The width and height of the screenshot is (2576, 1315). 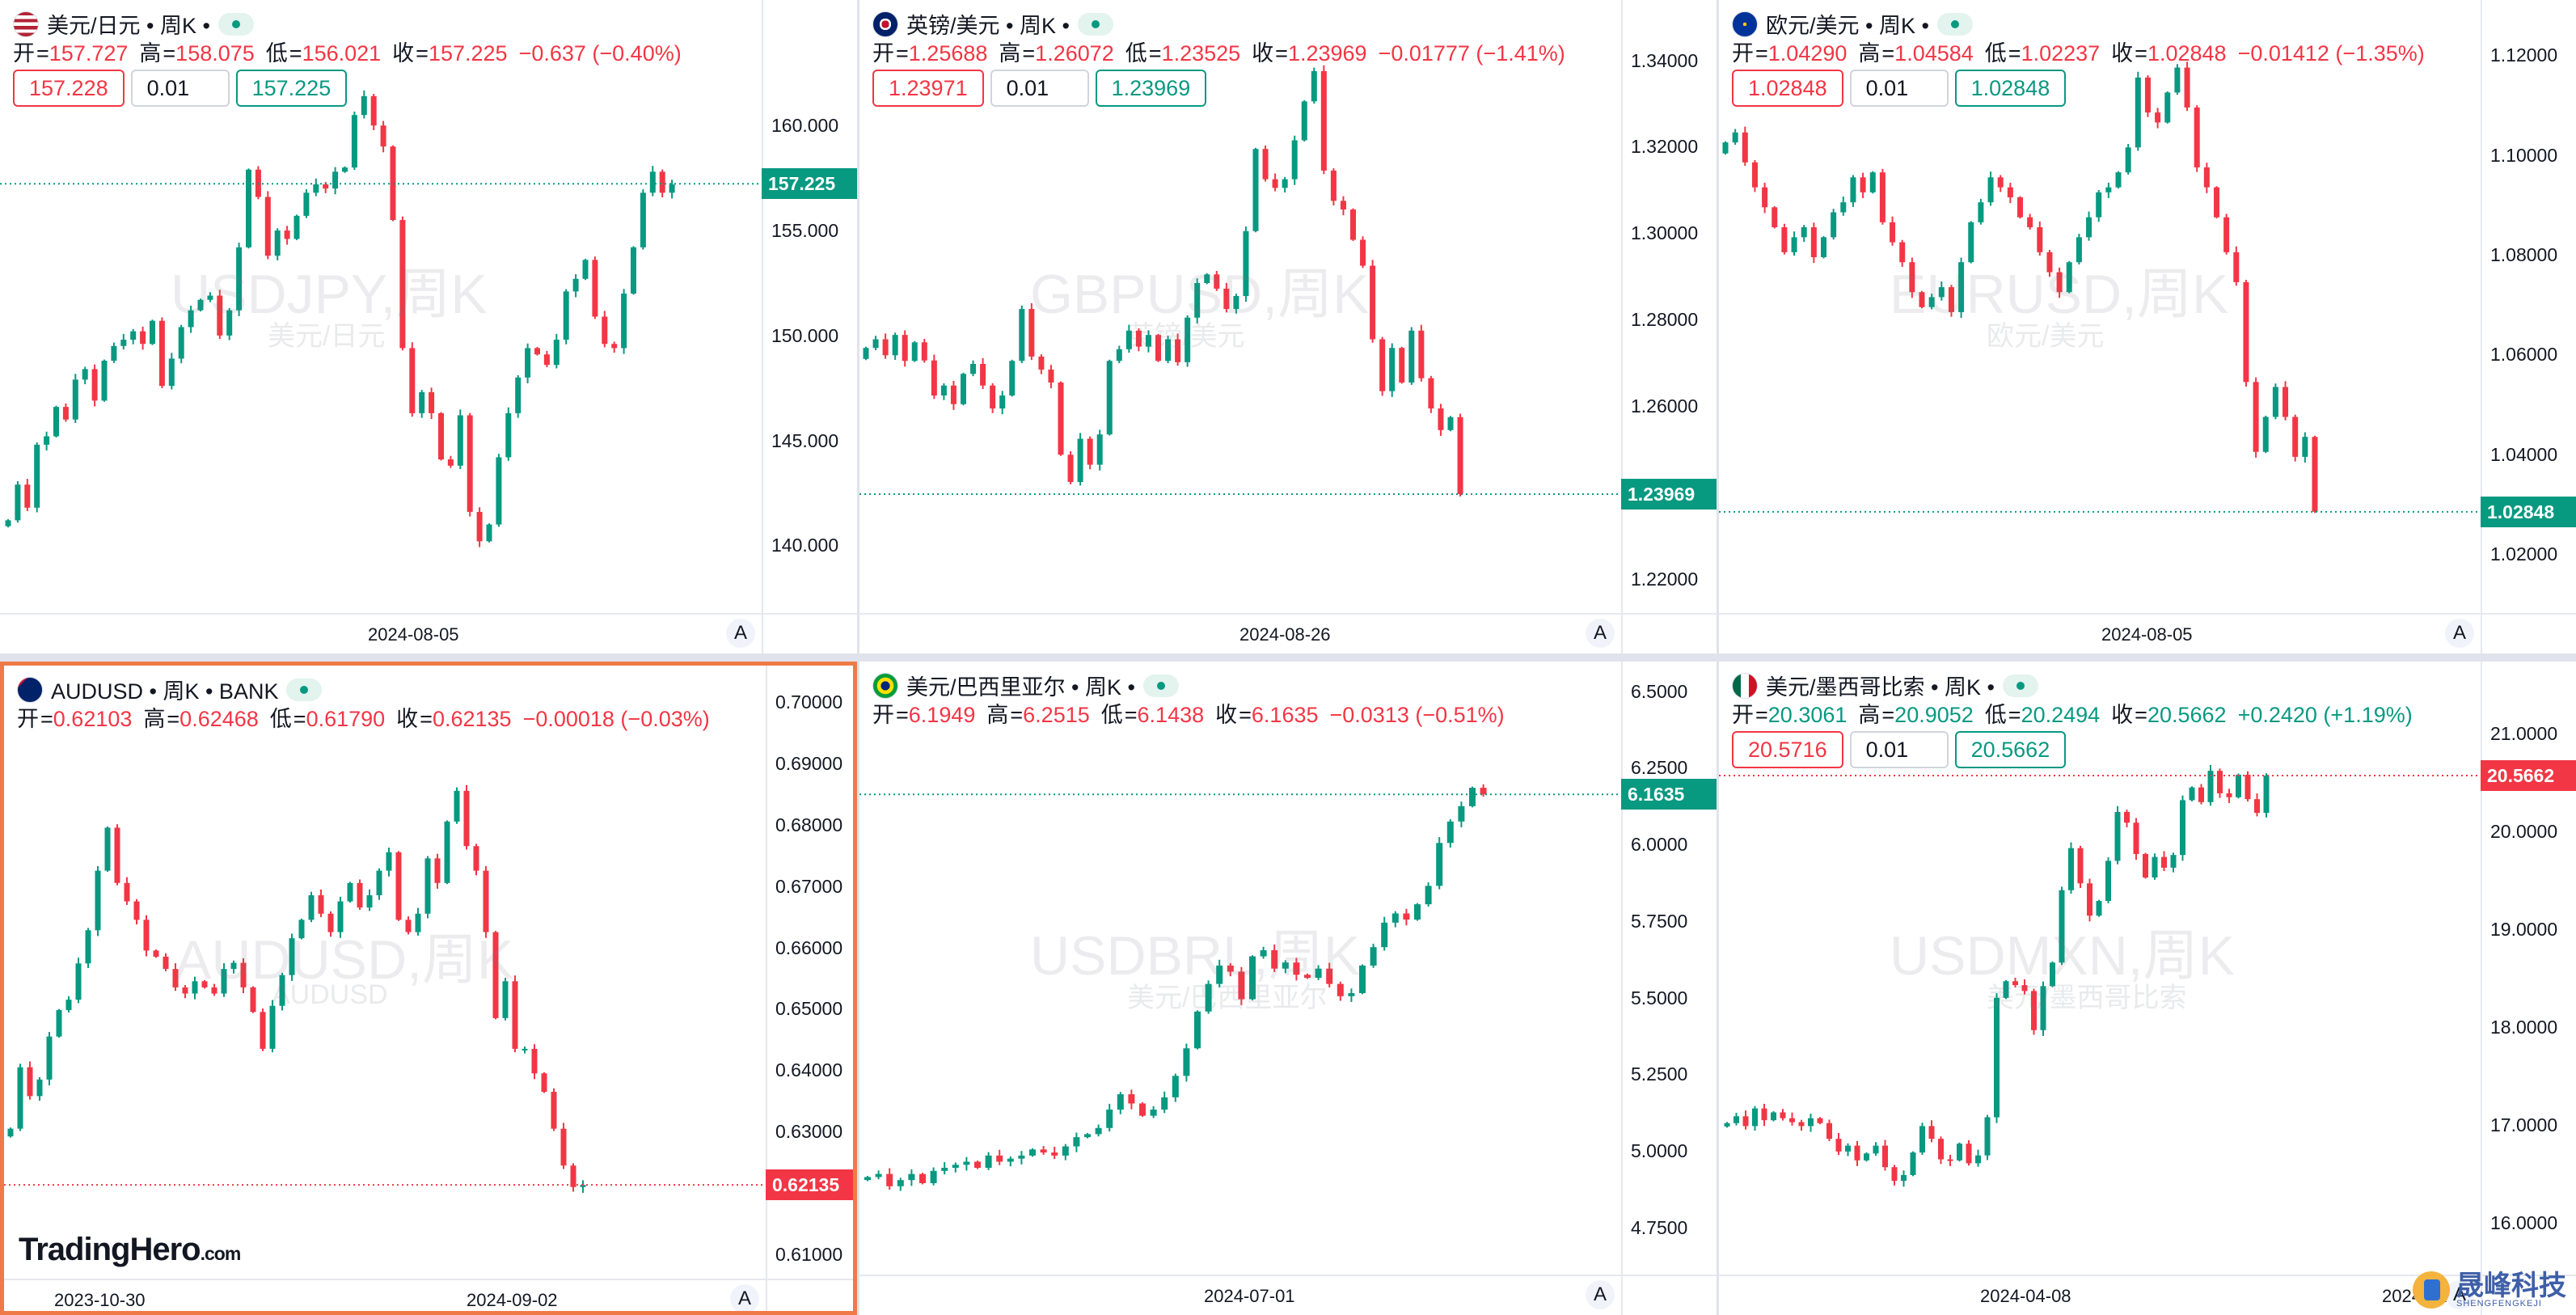 I want to click on sell-button: 157.228, so click(x=69, y=88).